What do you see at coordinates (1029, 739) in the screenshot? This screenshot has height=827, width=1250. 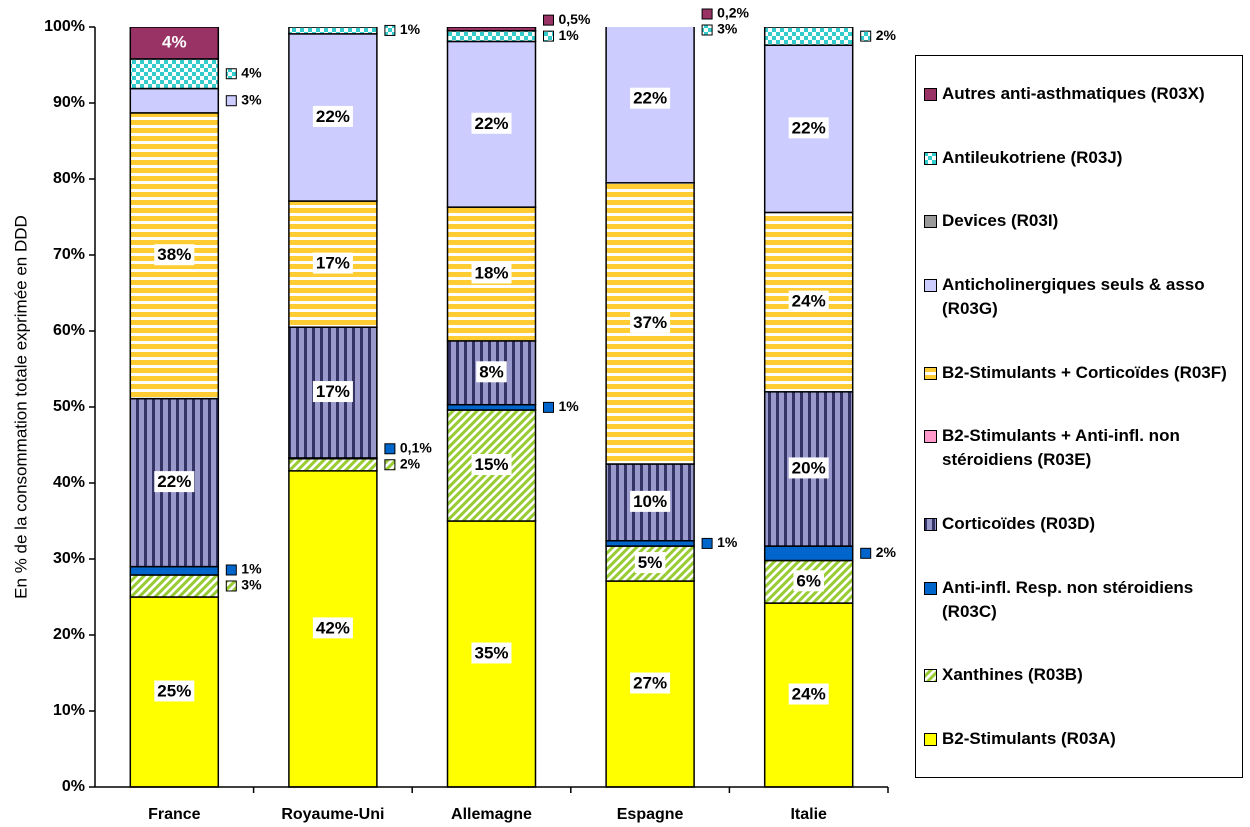 I see `legend-label: B2-Stimulants (R03A)` at bounding box center [1029, 739].